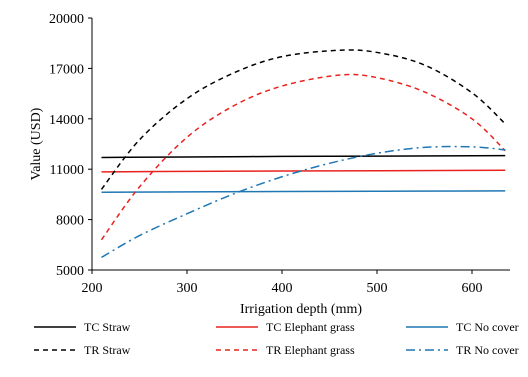 Image resolution: width=528 pixels, height=377 pixels. I want to click on legend-label-tc-elephant-grass: TC Elephant grass, so click(310, 327).